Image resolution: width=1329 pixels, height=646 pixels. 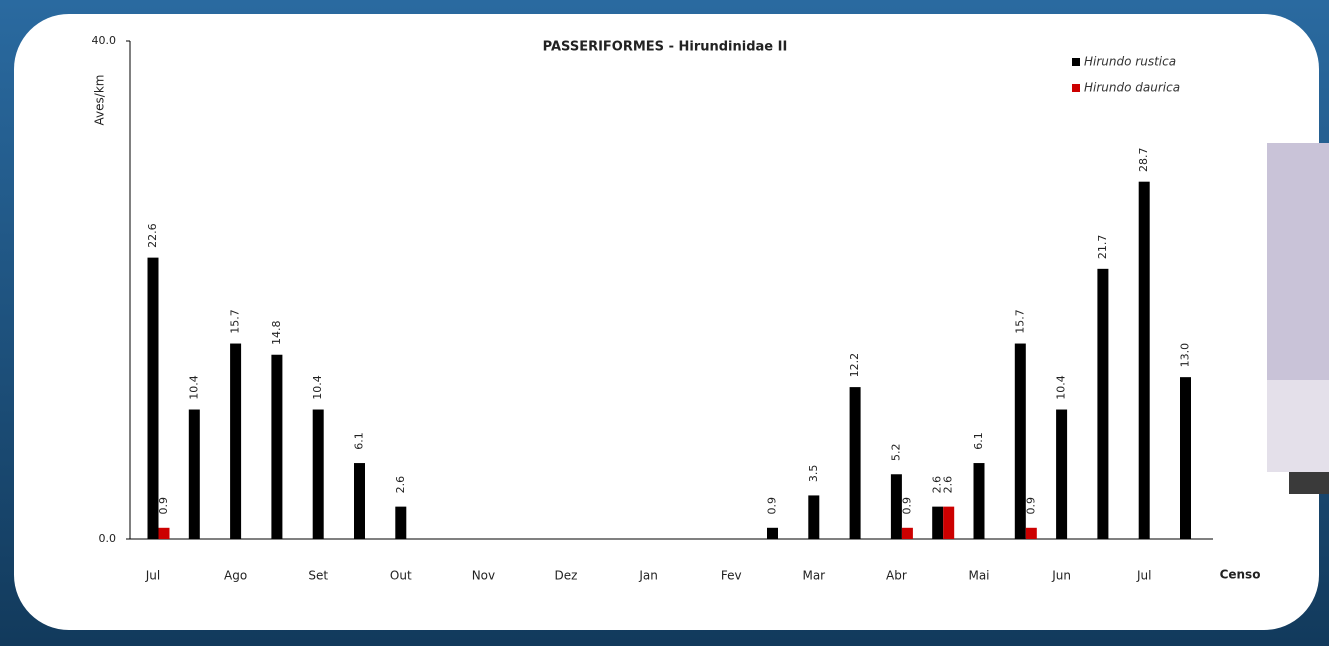 I want to click on x-tick-label: Set, so click(x=318, y=576).